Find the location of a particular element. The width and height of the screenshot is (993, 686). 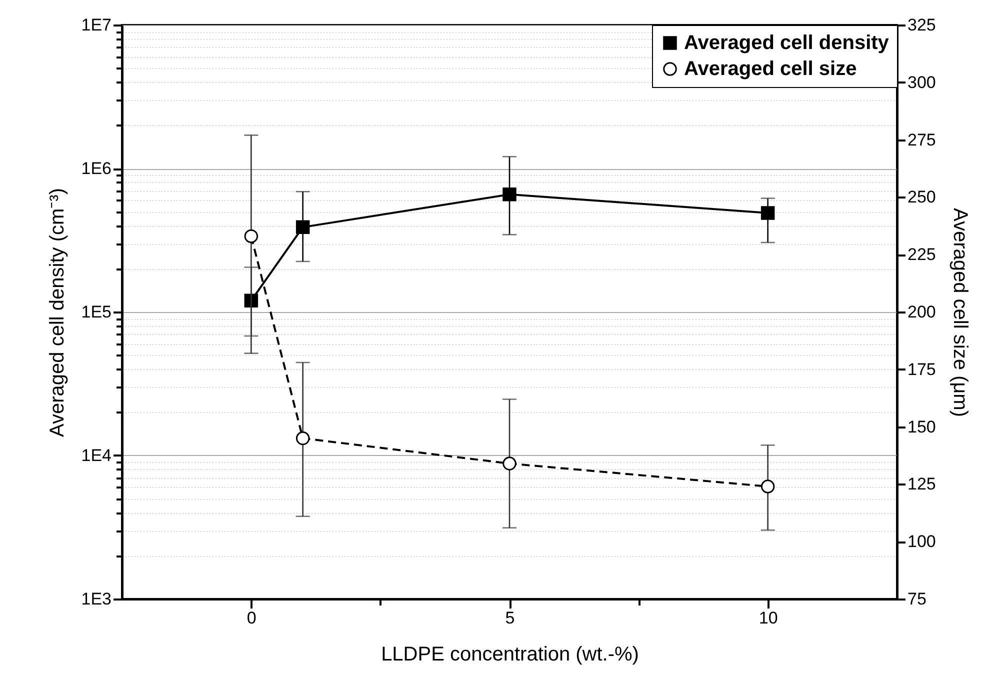

y2-tick-label: 325 is located at coordinates (922, 25).